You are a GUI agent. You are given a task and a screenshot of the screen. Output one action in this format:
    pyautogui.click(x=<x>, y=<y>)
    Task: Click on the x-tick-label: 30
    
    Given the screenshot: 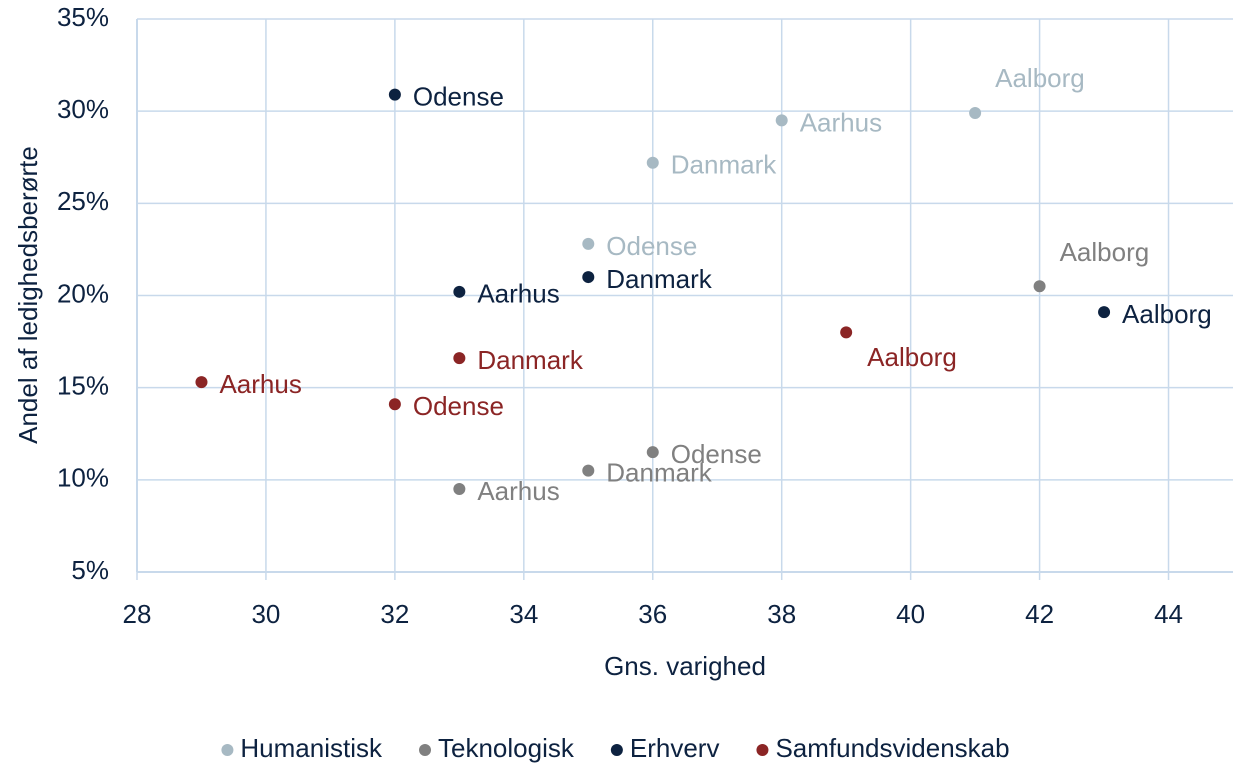 What is the action you would take?
    pyautogui.click(x=265, y=614)
    